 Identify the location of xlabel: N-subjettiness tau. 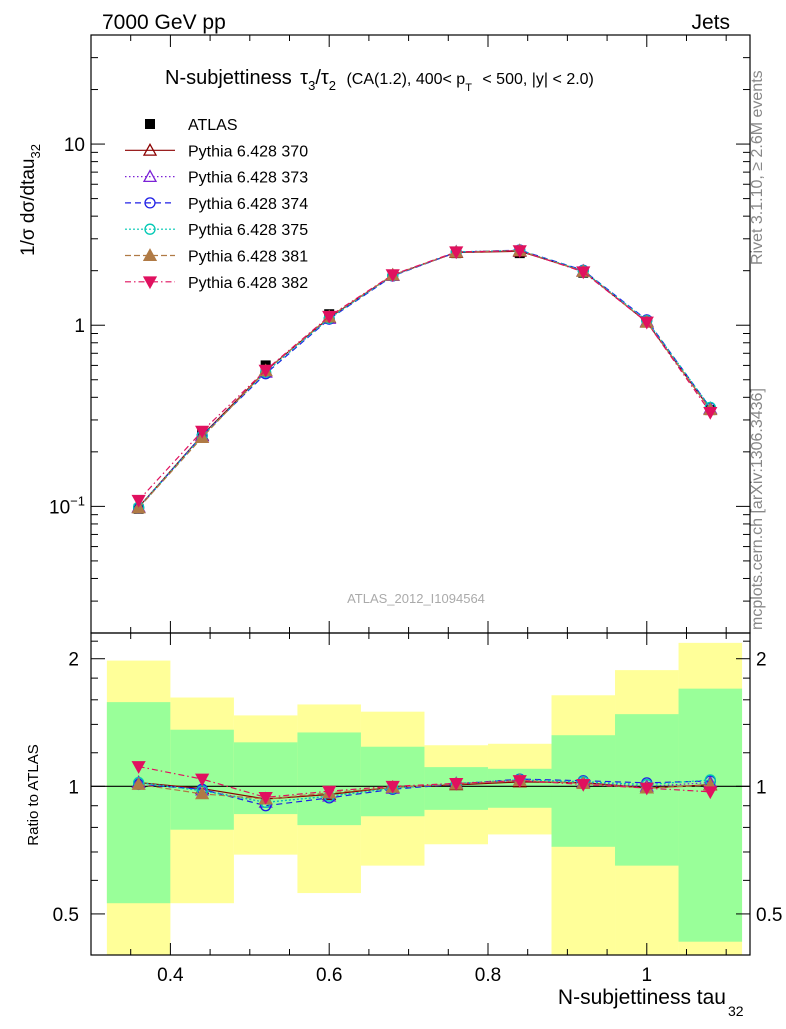
(642, 997).